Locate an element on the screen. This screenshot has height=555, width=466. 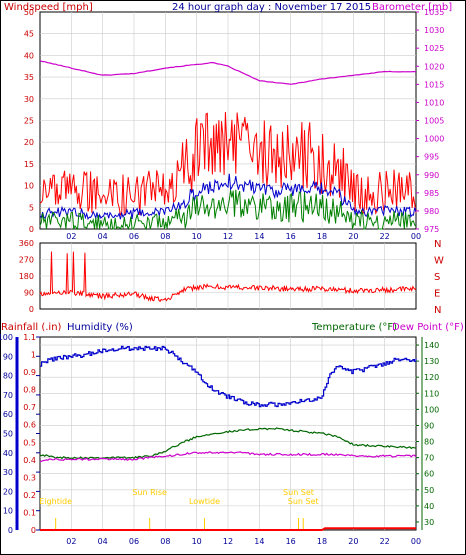
rainfall-tick-label: 0.2 is located at coordinates (29, 495).